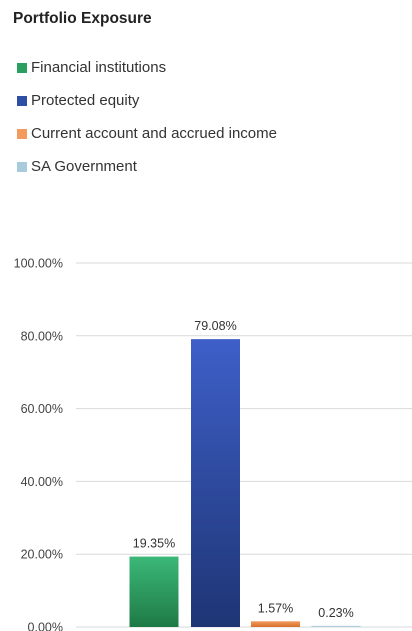 Image resolution: width=412 pixels, height=631 pixels. What do you see at coordinates (275, 624) in the screenshot?
I see `bar-current-account-and-accrued-income` at bounding box center [275, 624].